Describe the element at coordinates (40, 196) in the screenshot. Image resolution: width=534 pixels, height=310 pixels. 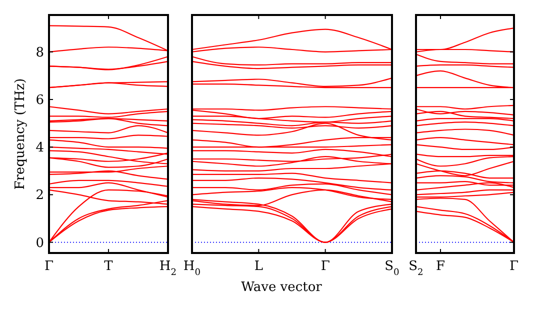
I see `y-tick-label: 2` at that location.